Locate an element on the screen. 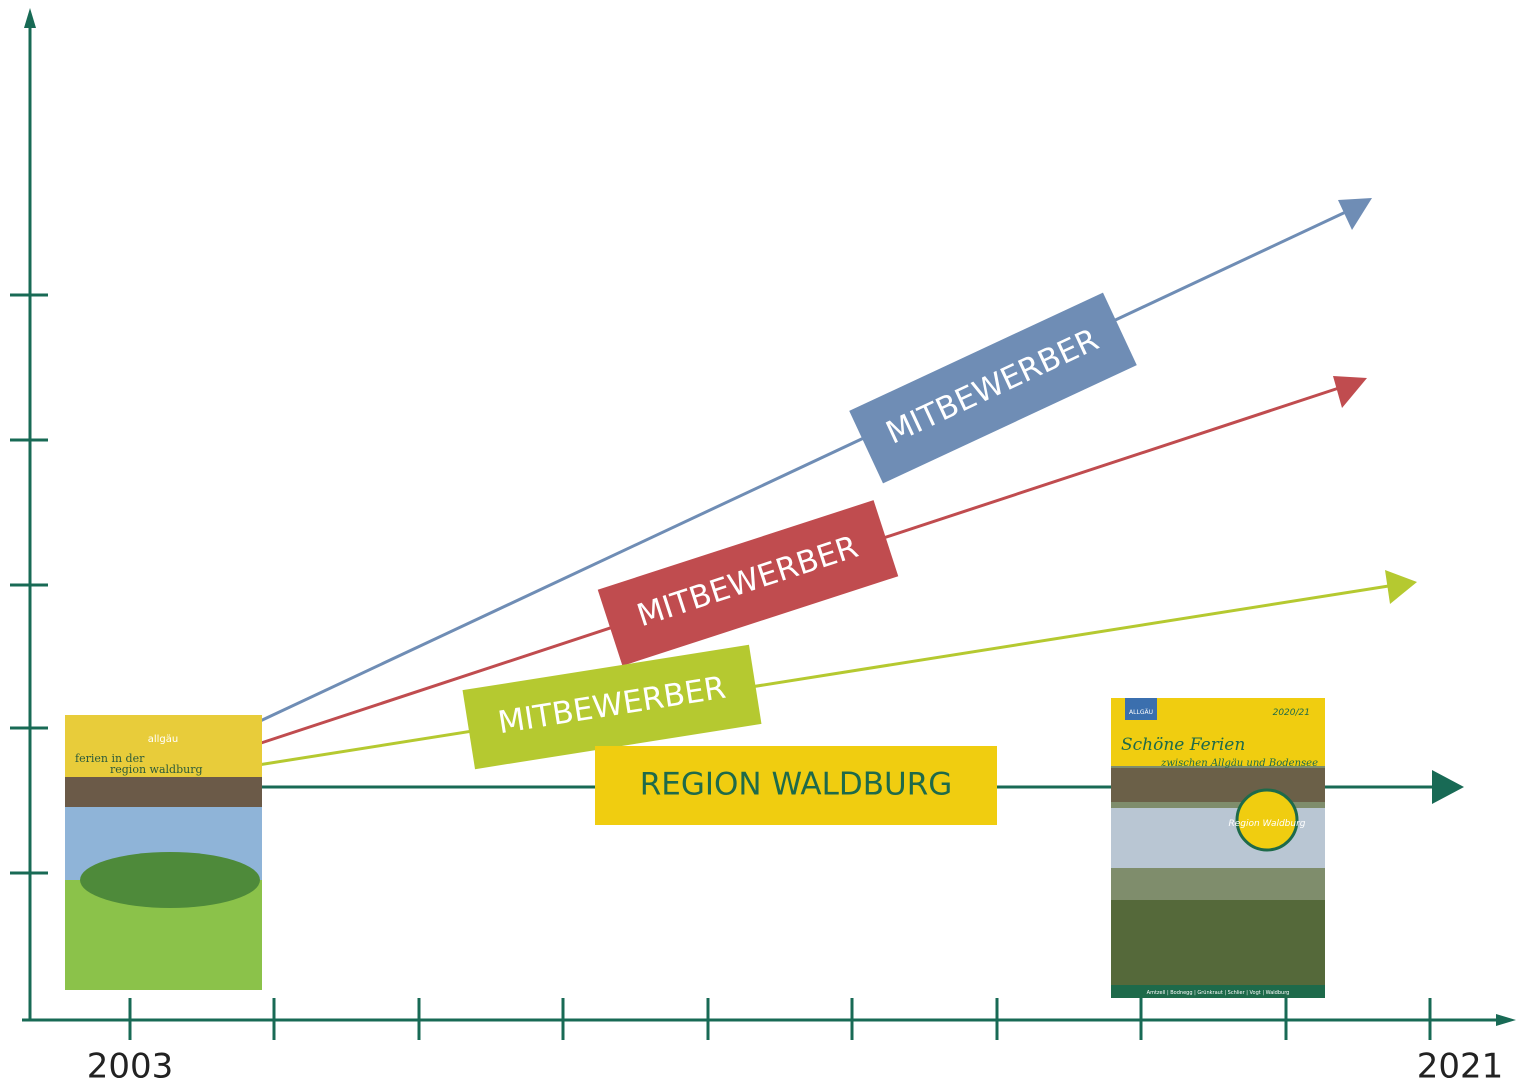 This screenshot has height=1092, width=1519. end-year: 2021 is located at coordinates (1460, 1067).